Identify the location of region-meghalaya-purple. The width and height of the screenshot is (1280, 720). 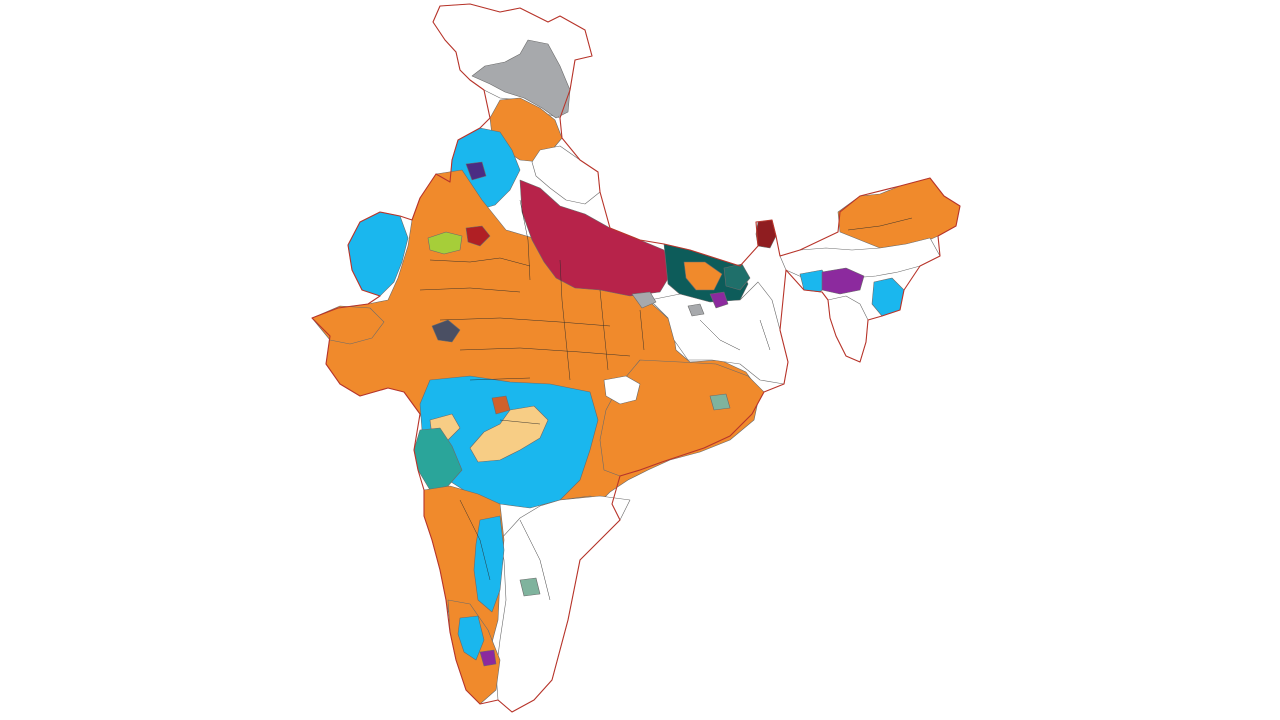
(843, 281).